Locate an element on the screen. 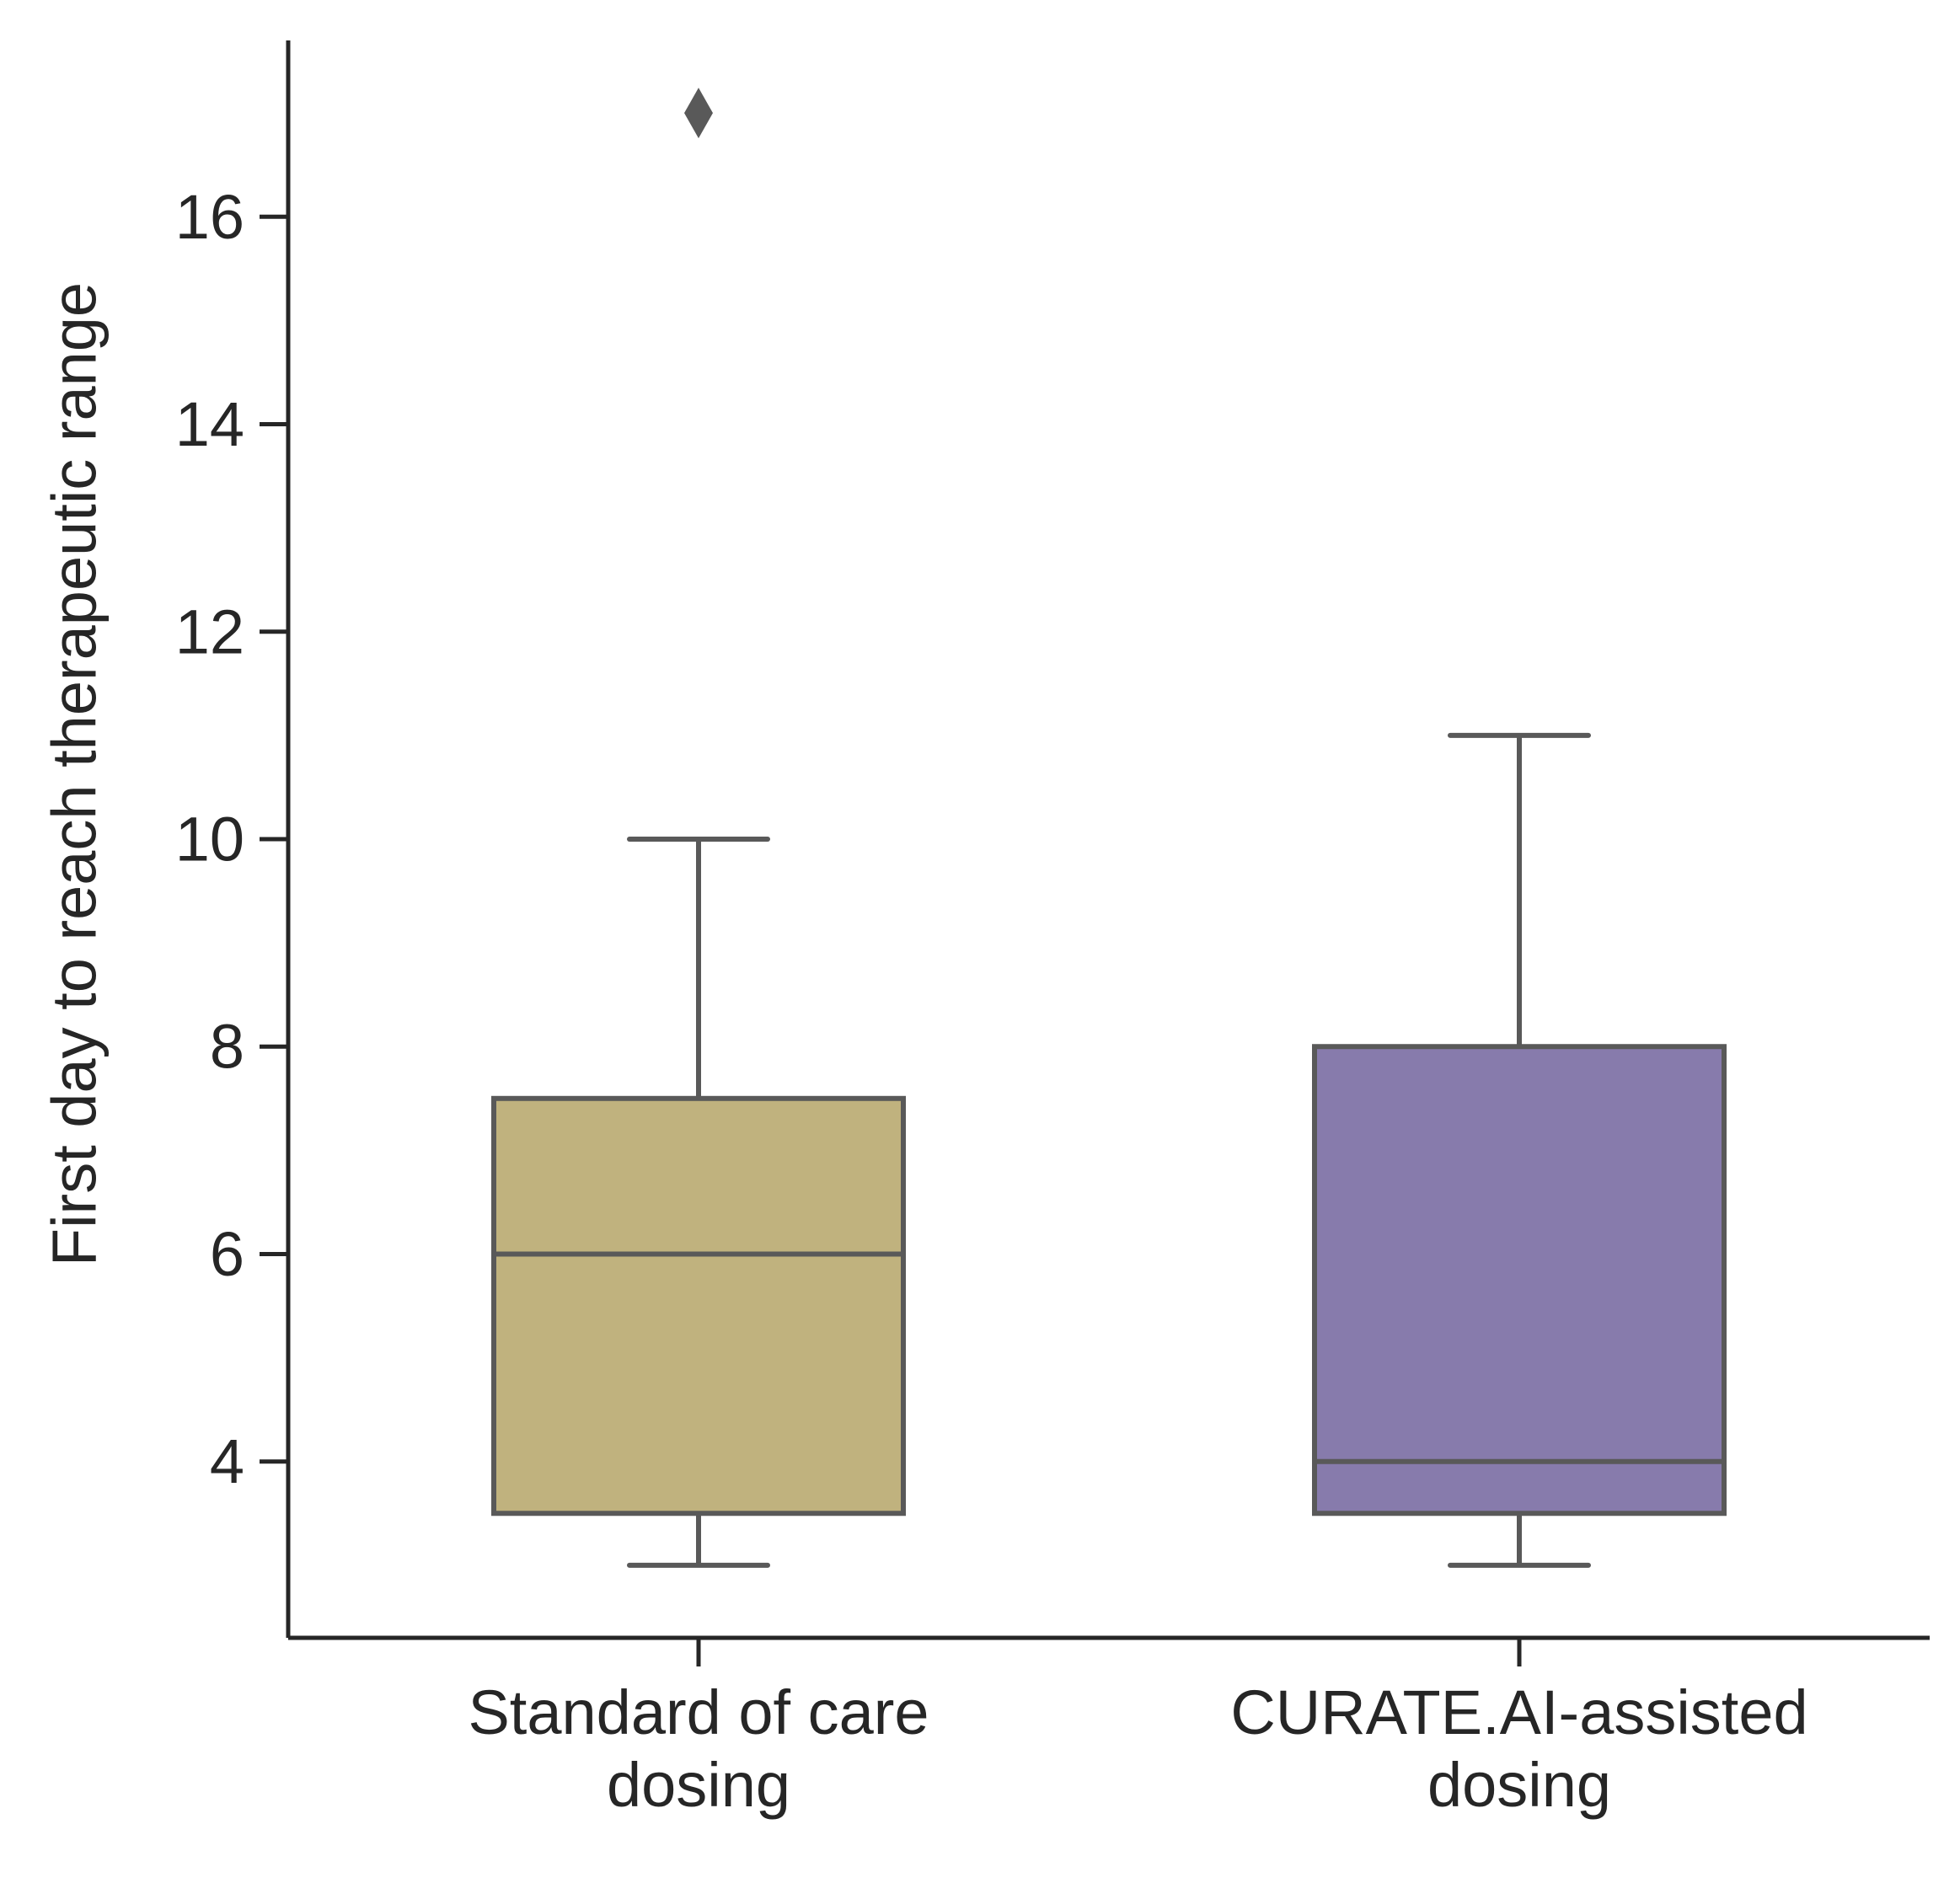 The width and height of the screenshot is (1960, 1883). y-tick-label: 16 is located at coordinates (209, 217).